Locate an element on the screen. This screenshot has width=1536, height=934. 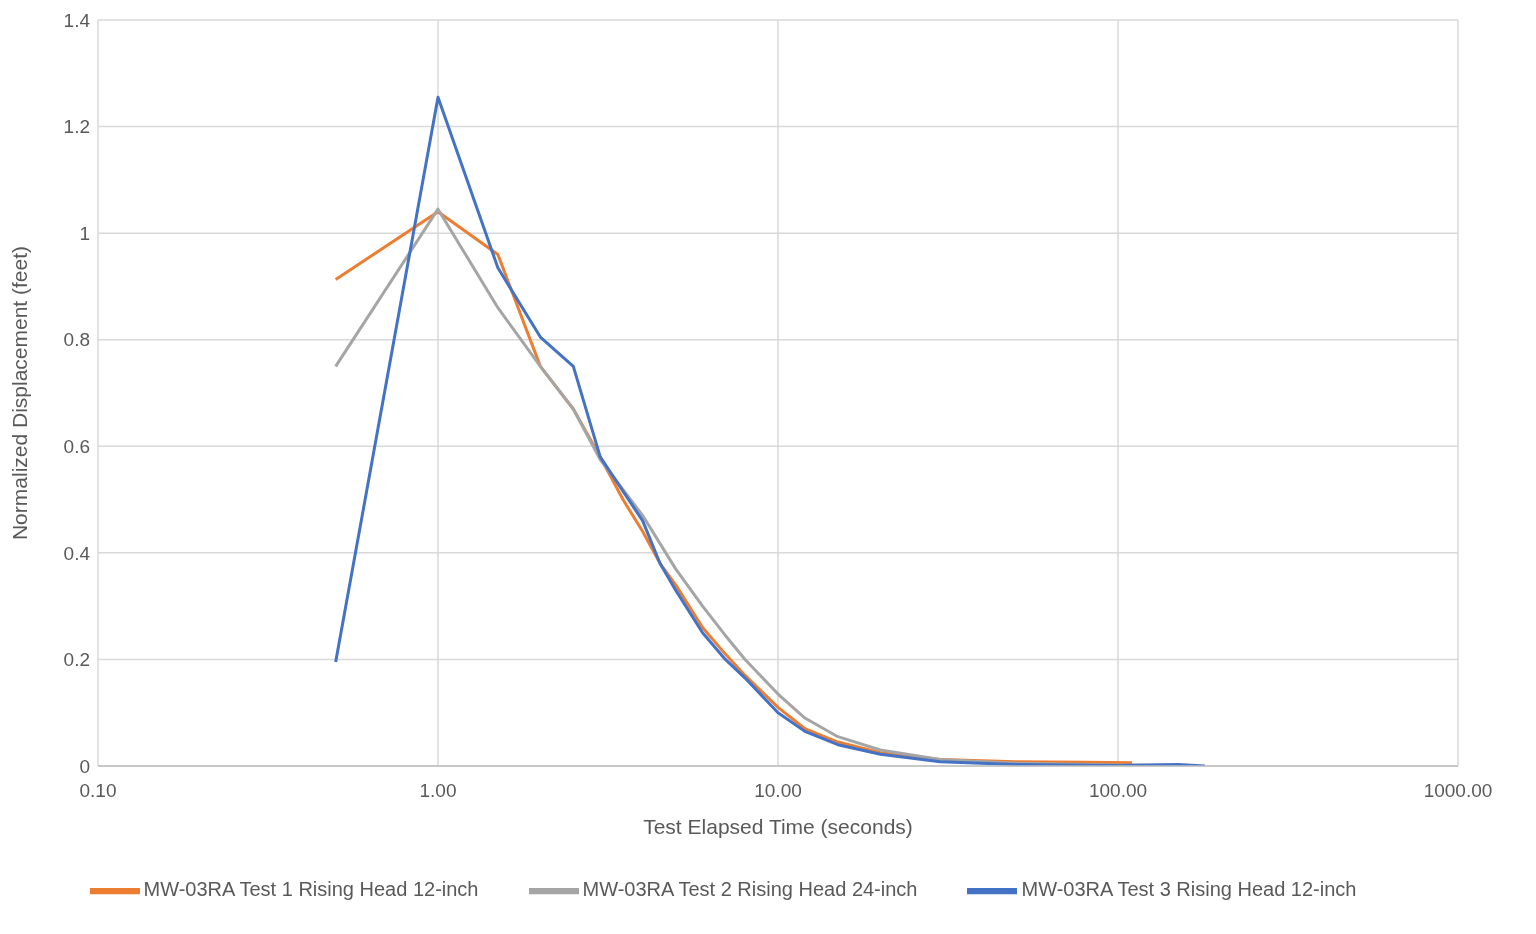
y-tick-label: 1.2 is located at coordinates (76, 127).